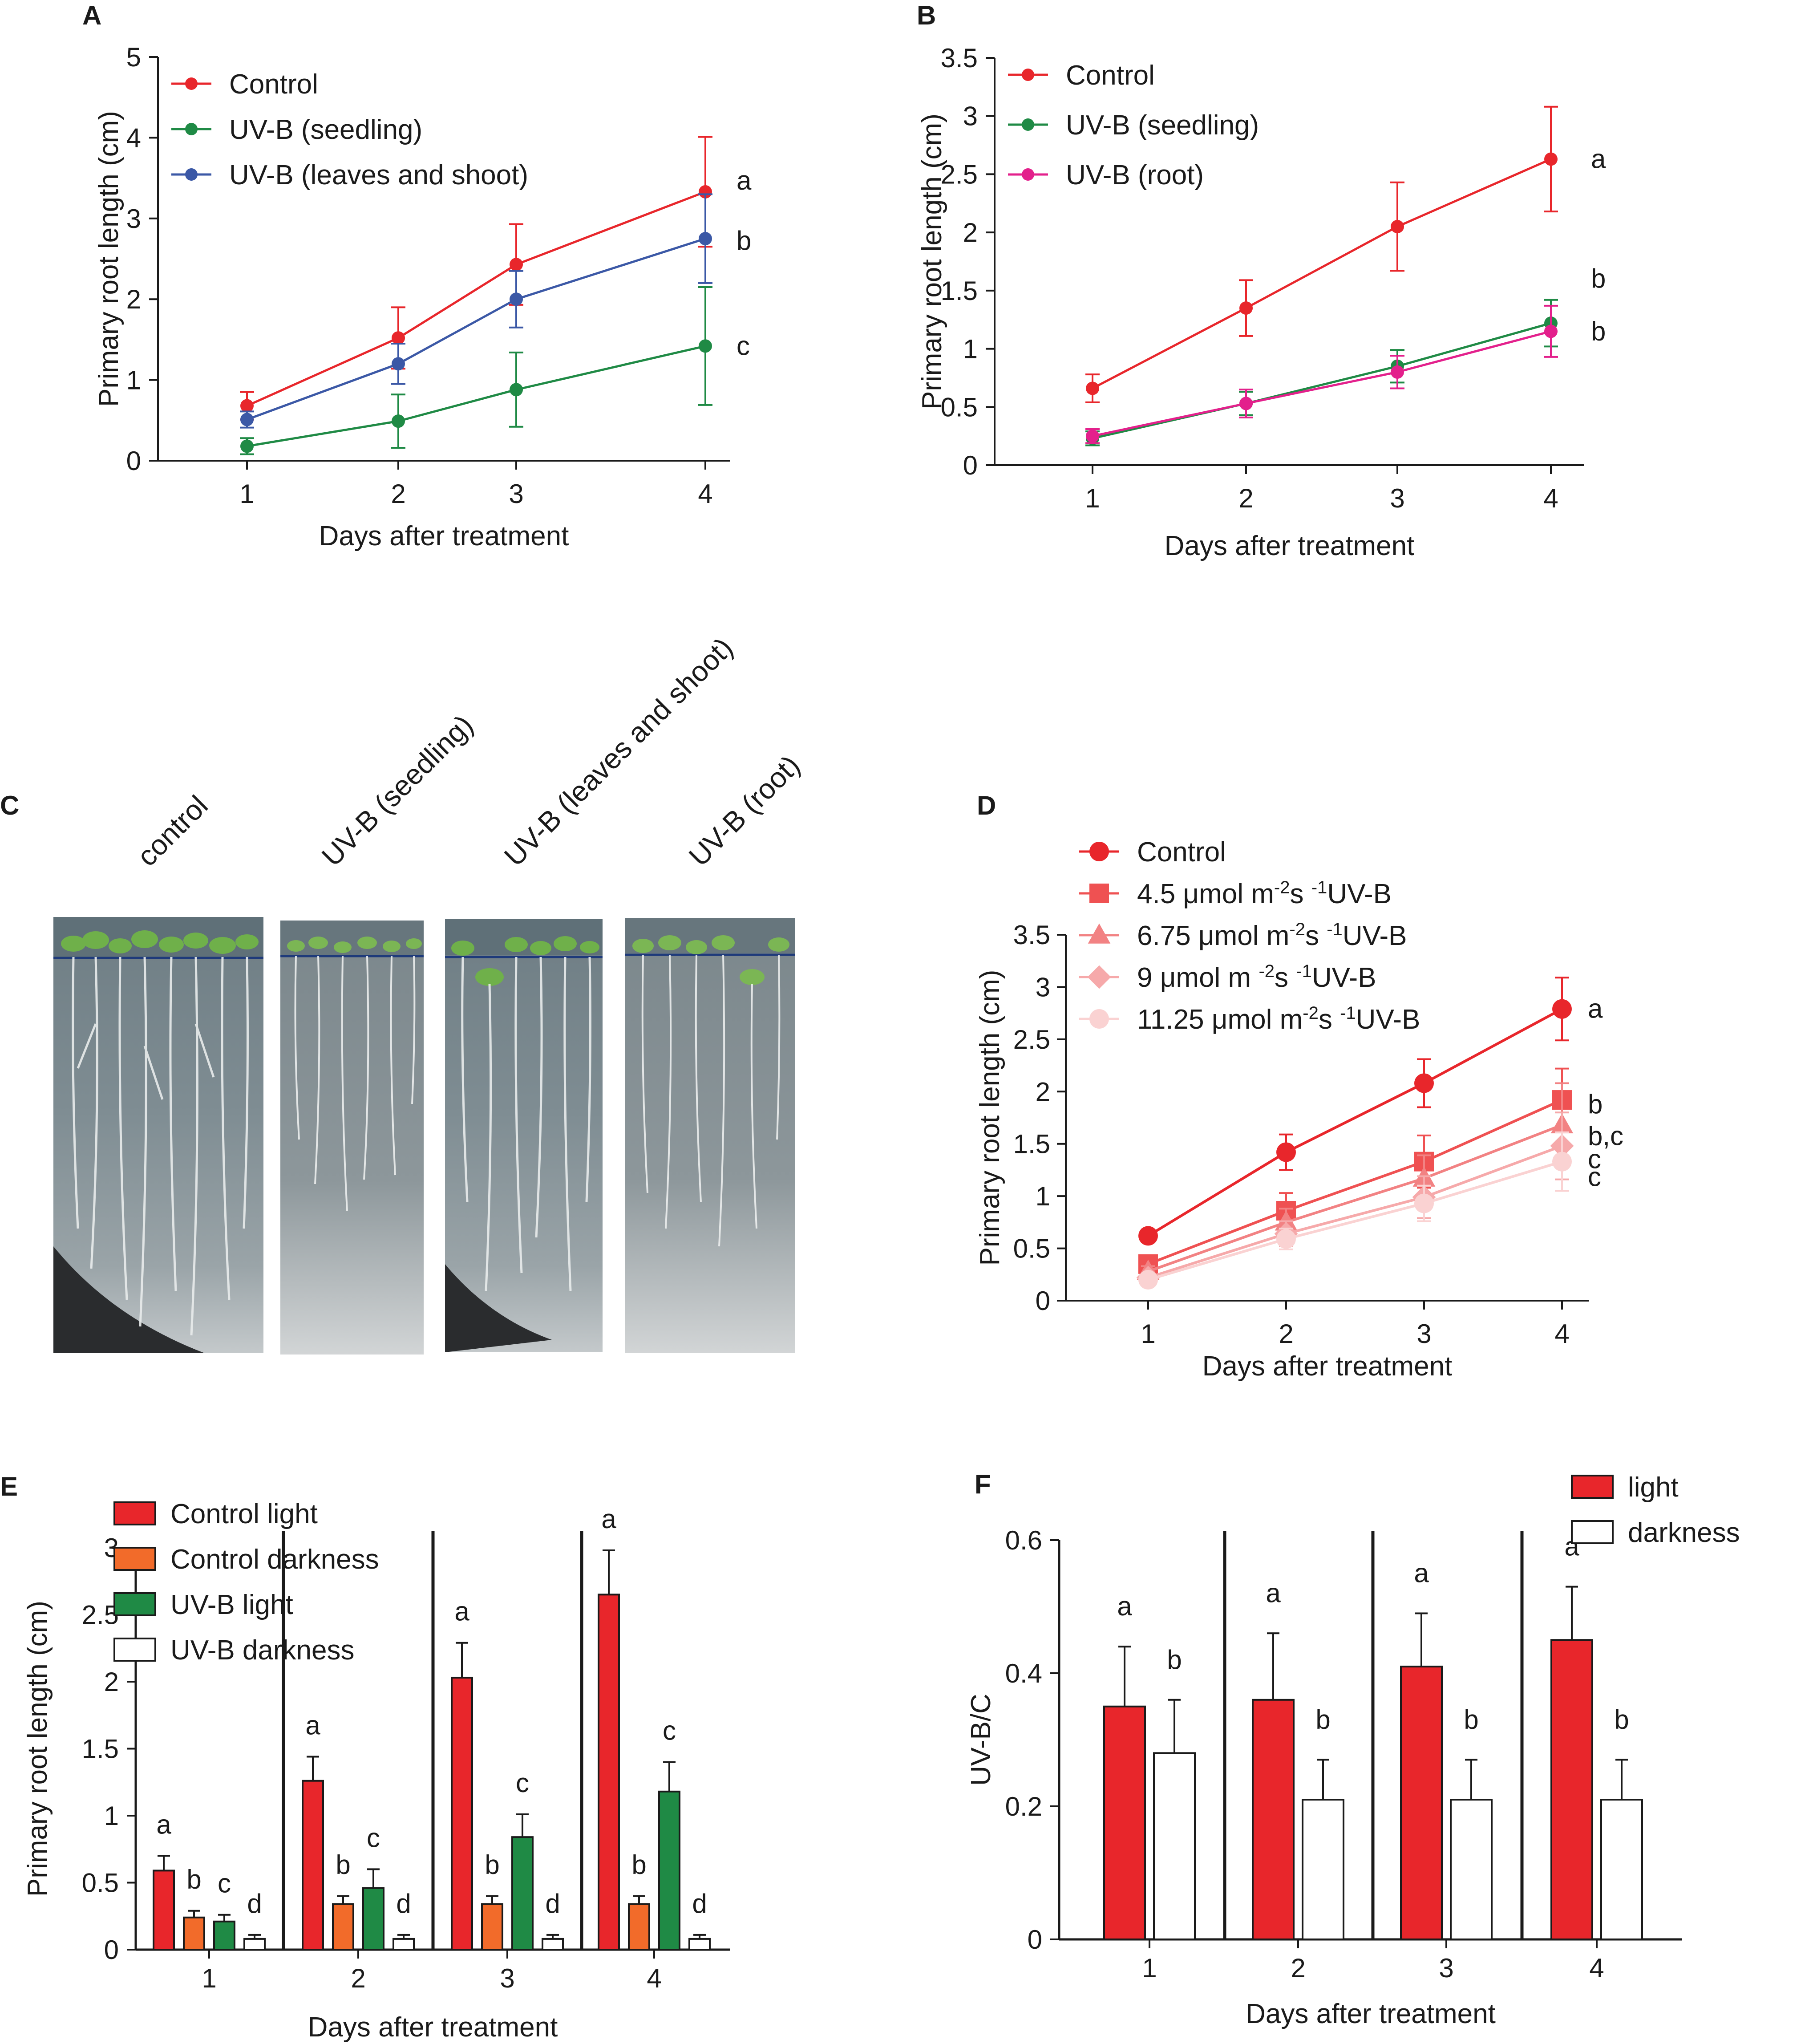  Describe the element at coordinates (172, 830) in the screenshot. I see `photo-caption-control: control` at that location.